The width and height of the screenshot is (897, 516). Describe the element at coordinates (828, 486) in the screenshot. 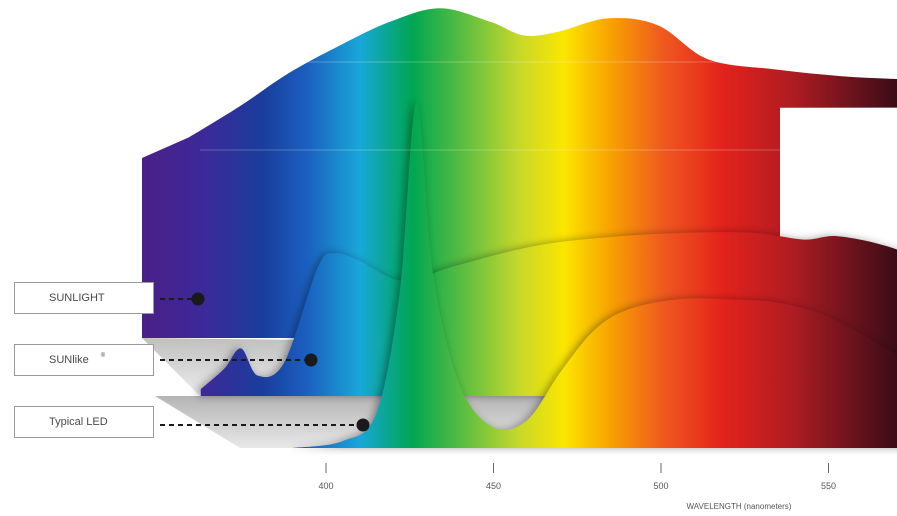

I see `tick-label-550: 550` at that location.